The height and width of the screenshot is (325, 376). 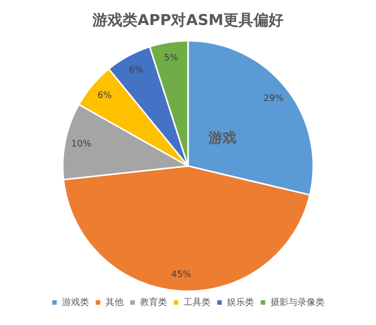 What do you see at coordinates (181, 275) in the screenshot?
I see `data-label: 45%` at bounding box center [181, 275].